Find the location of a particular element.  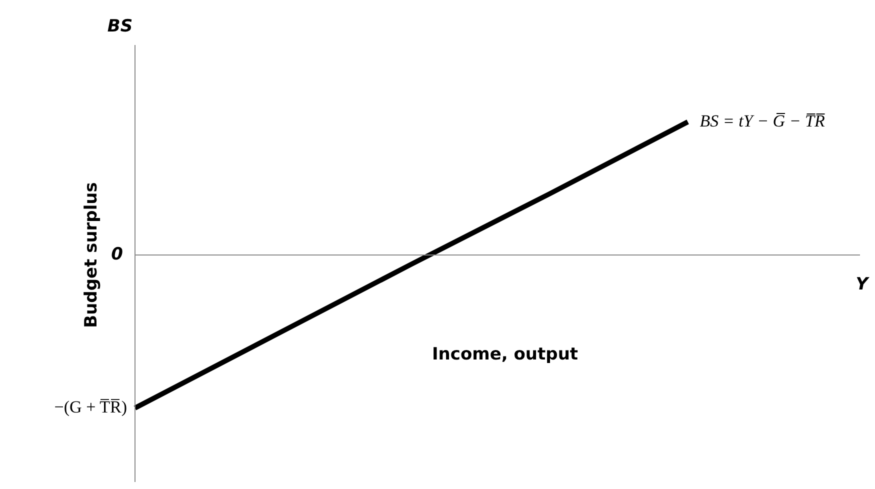

text: BS is located at coordinates (120, 26).